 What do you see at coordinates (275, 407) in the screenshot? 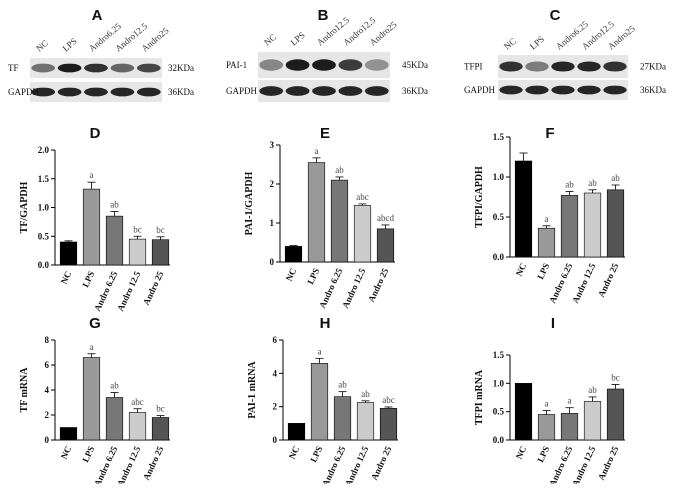
I see `y-tick-label: 2` at bounding box center [275, 407].